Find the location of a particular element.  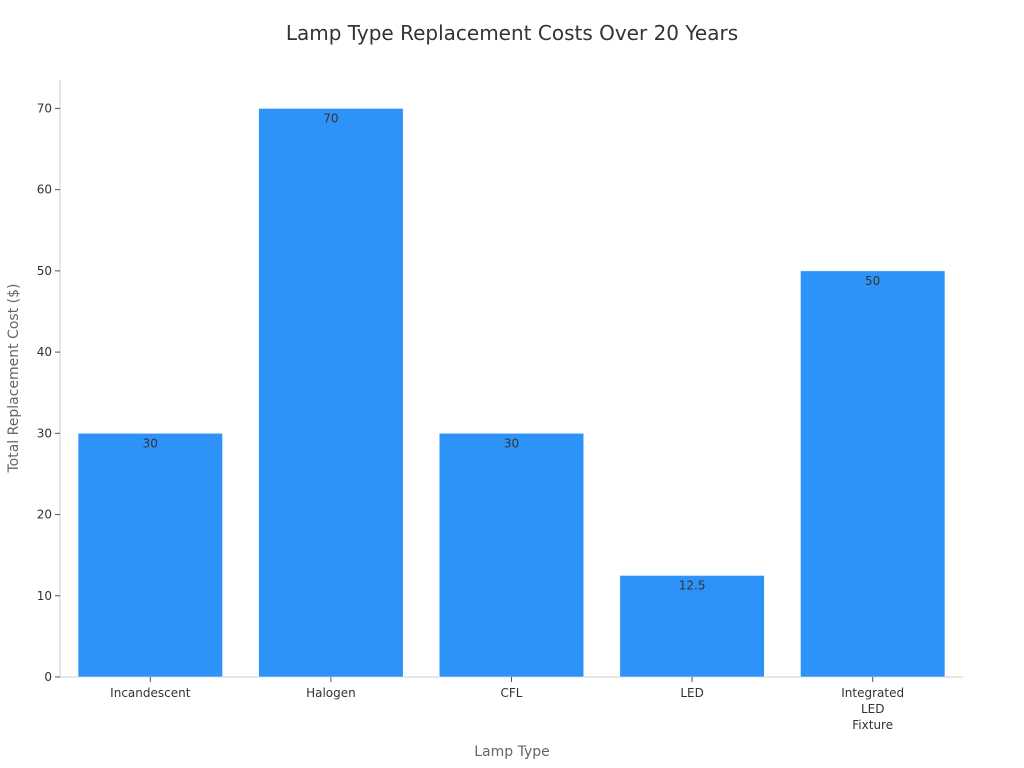

x-tick-label: CFL is located at coordinates (512, 693).